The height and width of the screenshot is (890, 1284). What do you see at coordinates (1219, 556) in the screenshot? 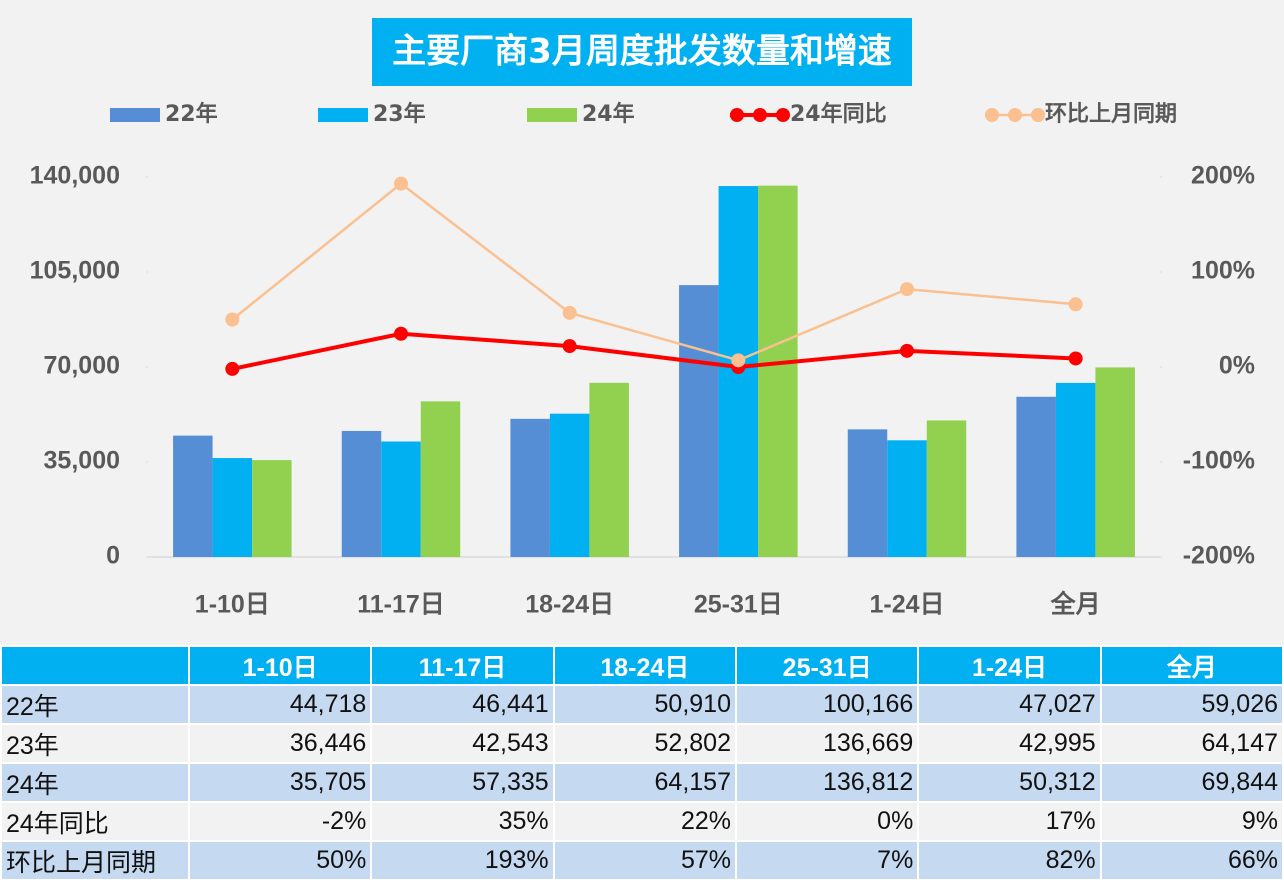
I see `y2-tick-label: -200%` at bounding box center [1219, 556].